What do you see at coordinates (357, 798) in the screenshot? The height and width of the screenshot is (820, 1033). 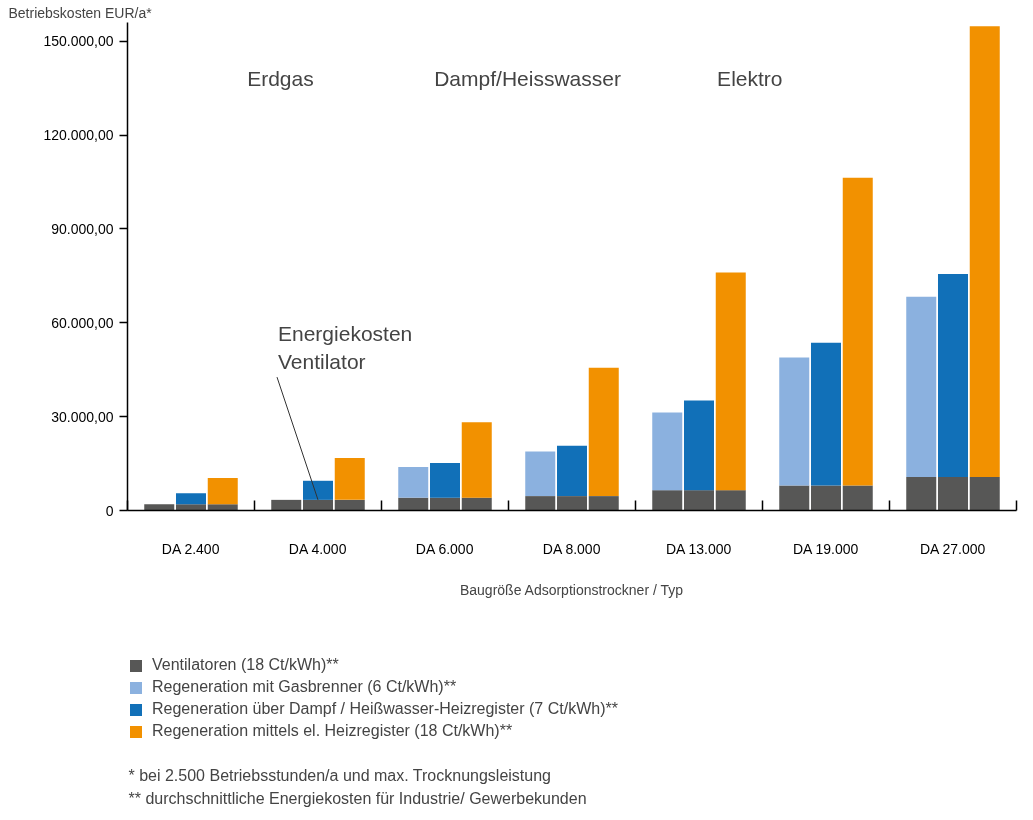 I see `text: ** durchschnittliche Energiekosten für Industrie/ Gewerbekunden` at bounding box center [357, 798].